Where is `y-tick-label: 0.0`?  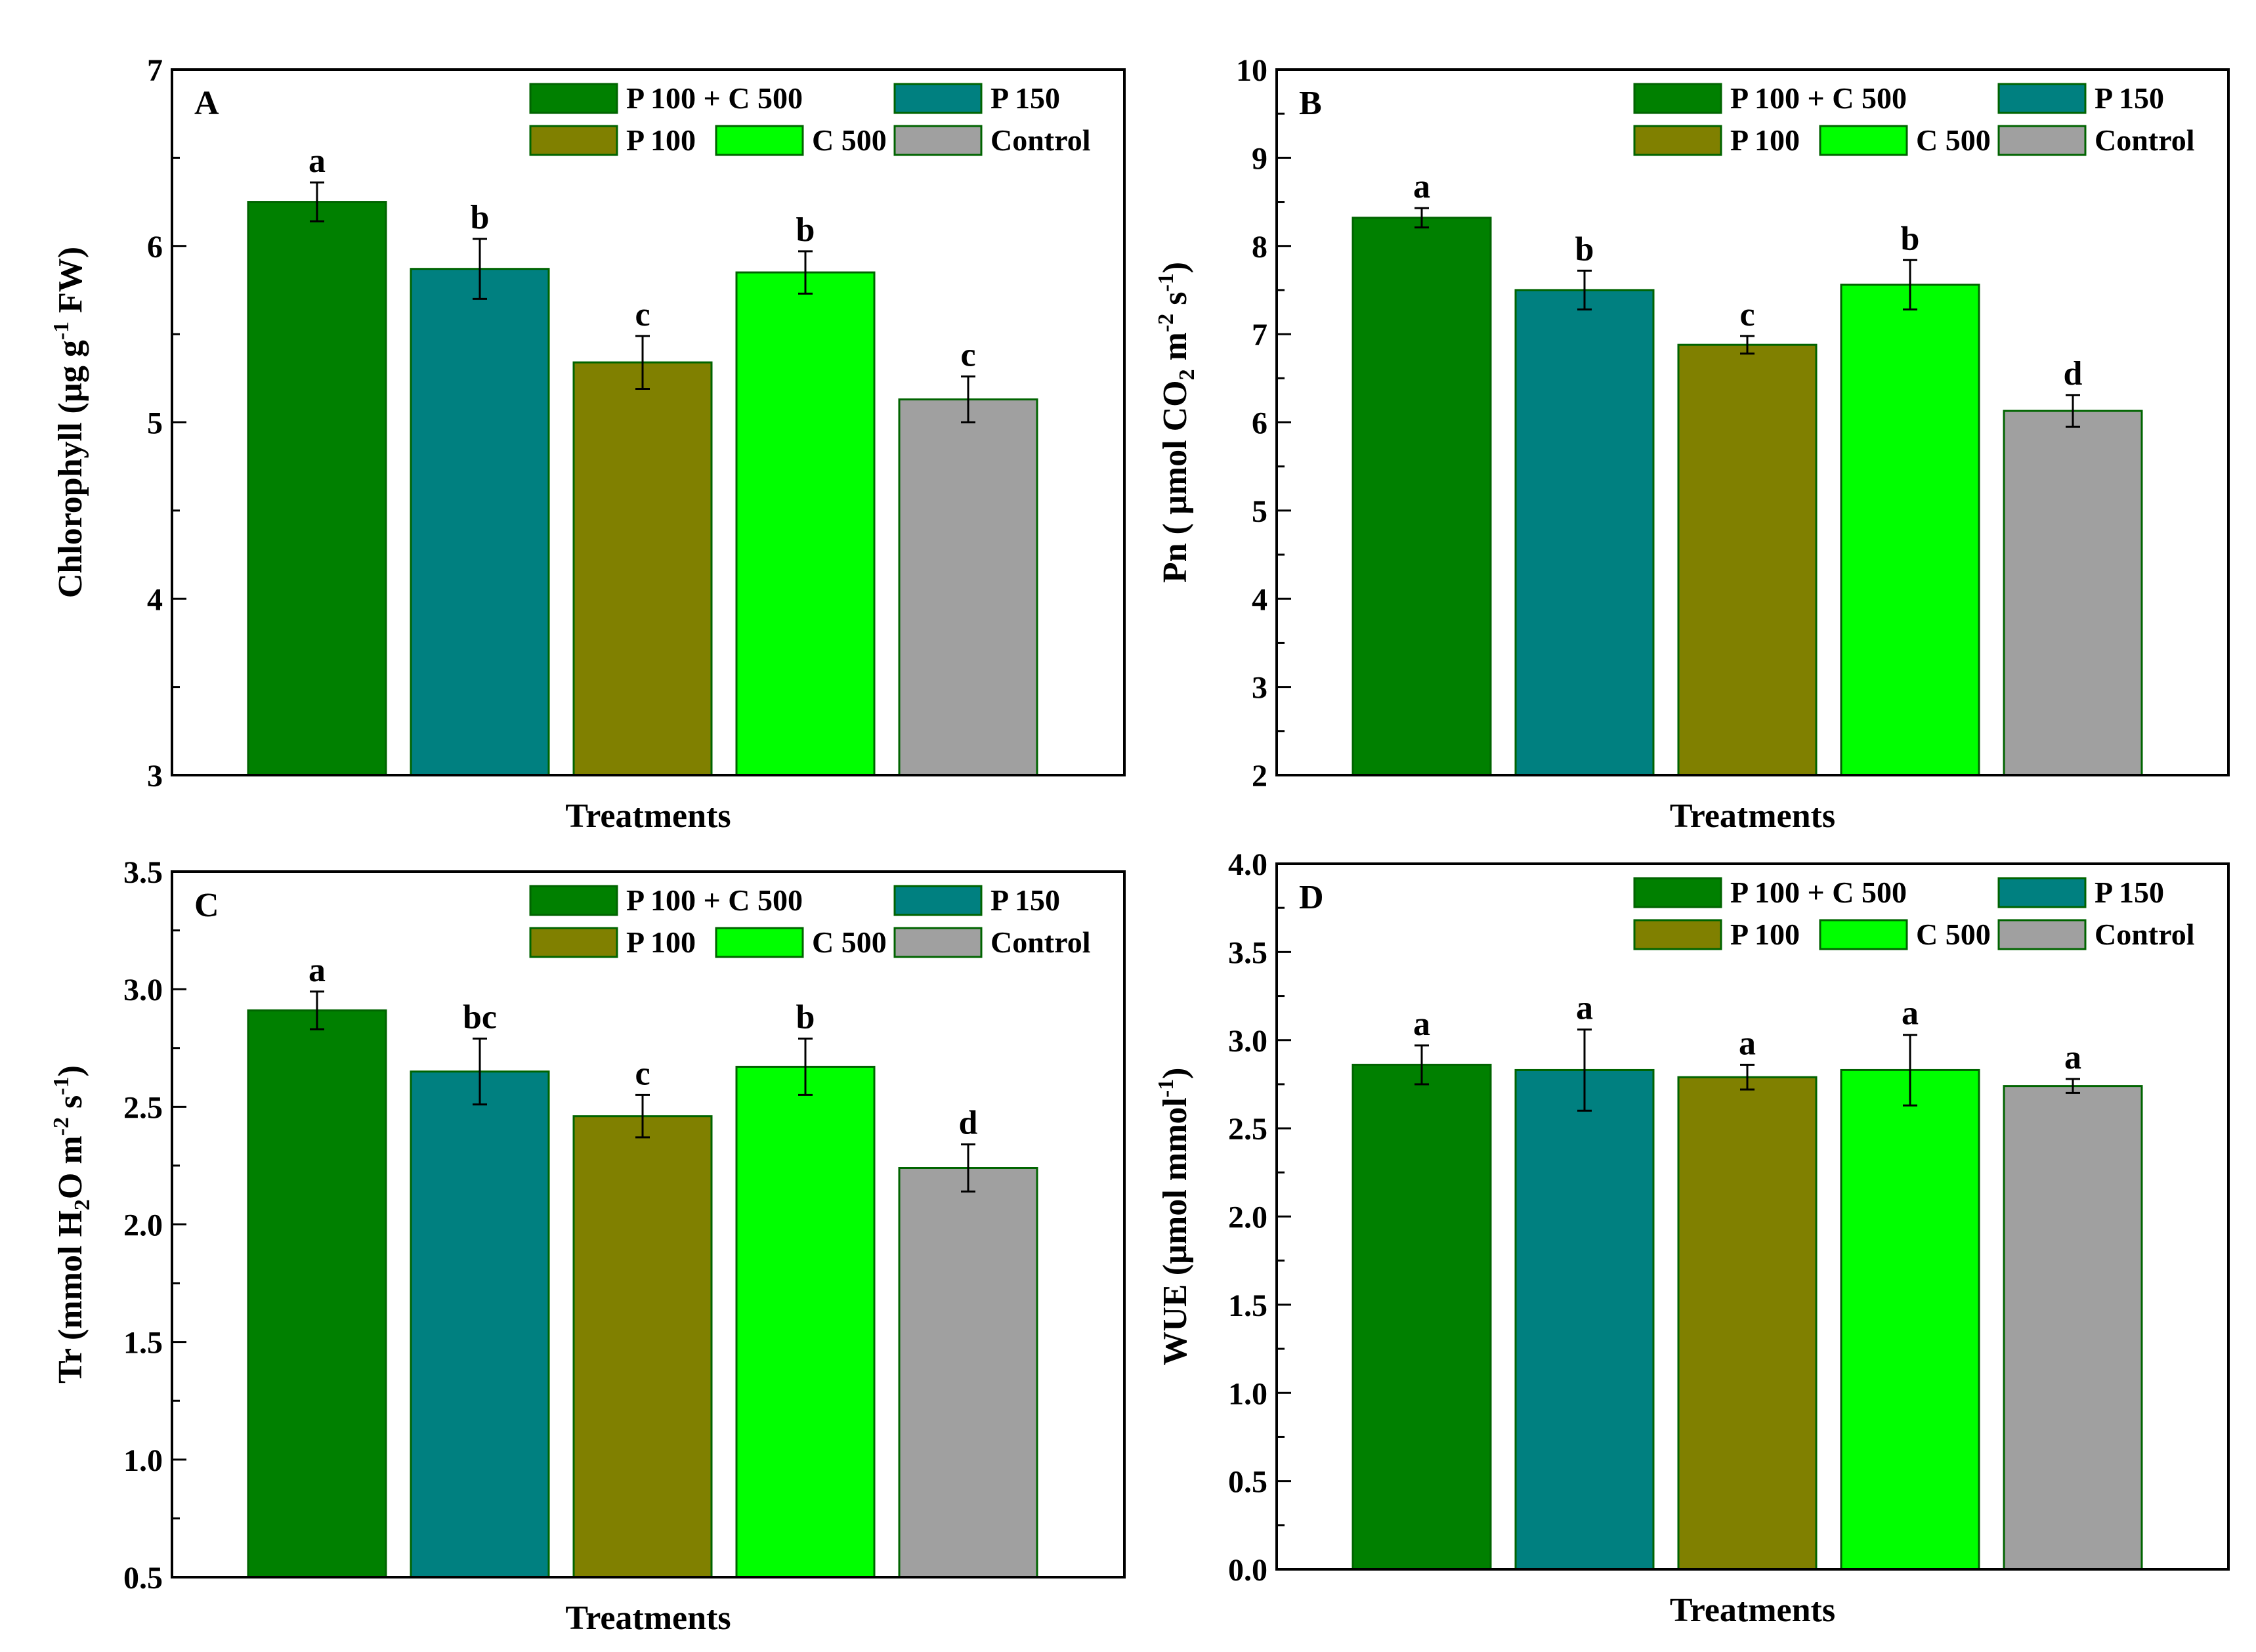
y-tick-label: 0.0 is located at coordinates (1247, 1570).